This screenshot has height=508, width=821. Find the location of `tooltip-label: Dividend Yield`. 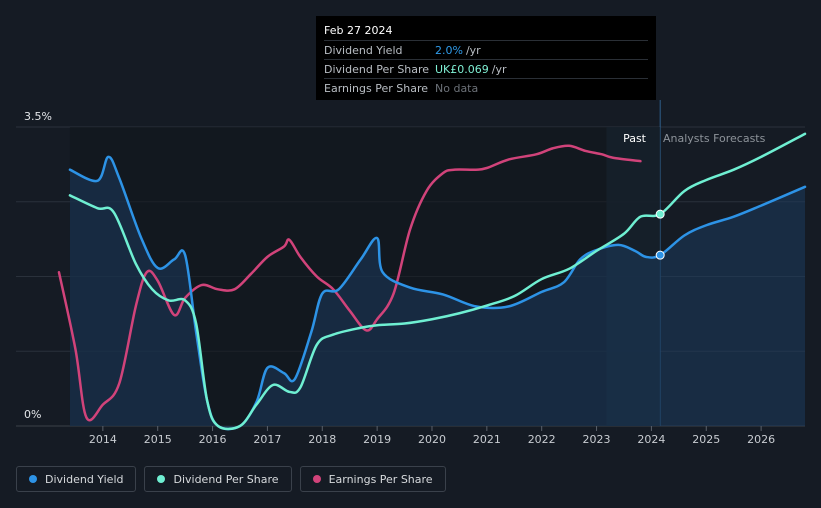

tooltip-label: Dividend Yield is located at coordinates (363, 50).